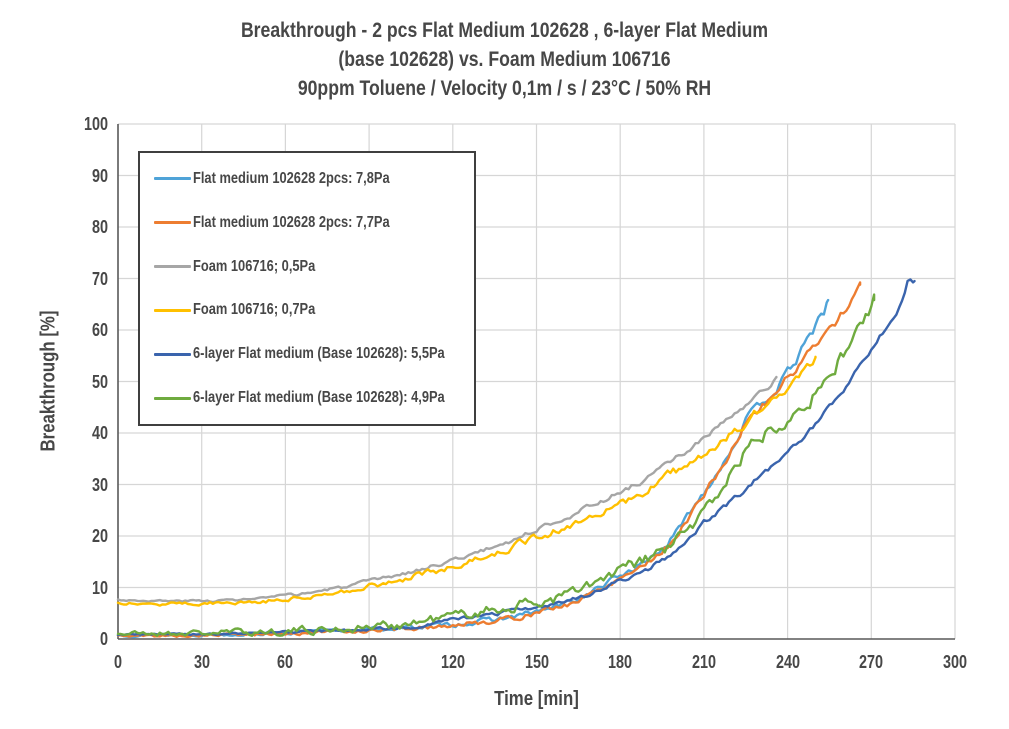 This screenshot has height=729, width=1009. I want to click on y-tick-label: 80, so click(99, 227).